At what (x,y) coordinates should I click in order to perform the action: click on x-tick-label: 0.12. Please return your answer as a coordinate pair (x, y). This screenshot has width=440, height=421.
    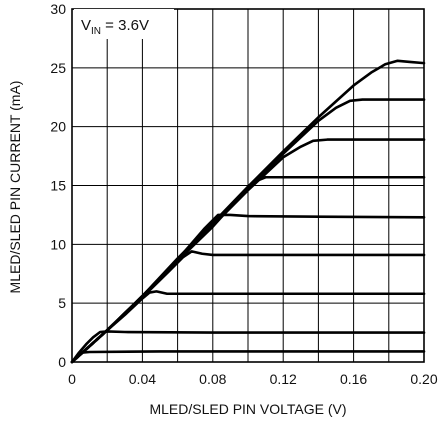
    Looking at the image, I should click on (283, 379).